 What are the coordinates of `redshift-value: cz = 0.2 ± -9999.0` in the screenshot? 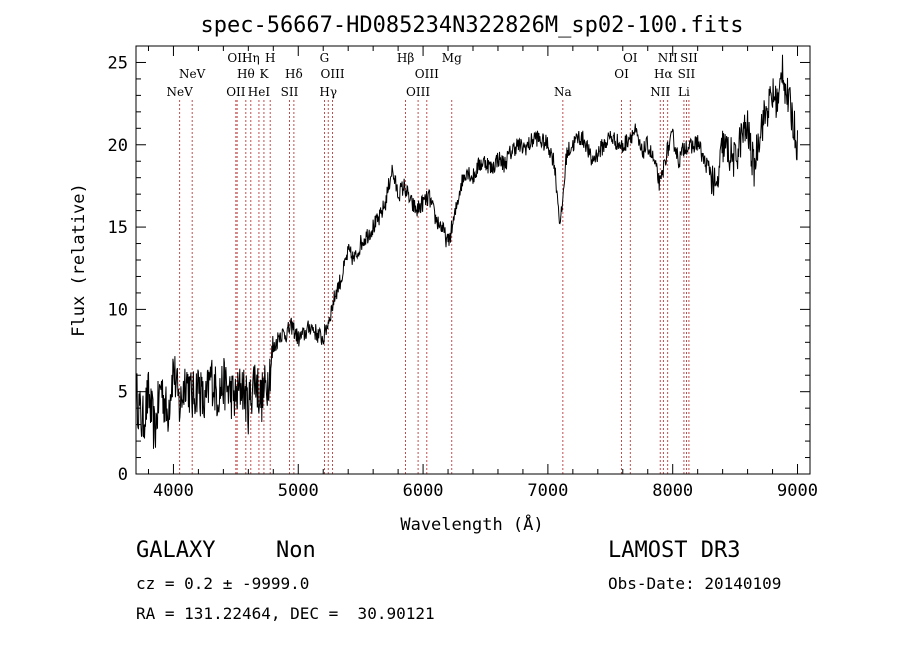 It's located at (223, 583).